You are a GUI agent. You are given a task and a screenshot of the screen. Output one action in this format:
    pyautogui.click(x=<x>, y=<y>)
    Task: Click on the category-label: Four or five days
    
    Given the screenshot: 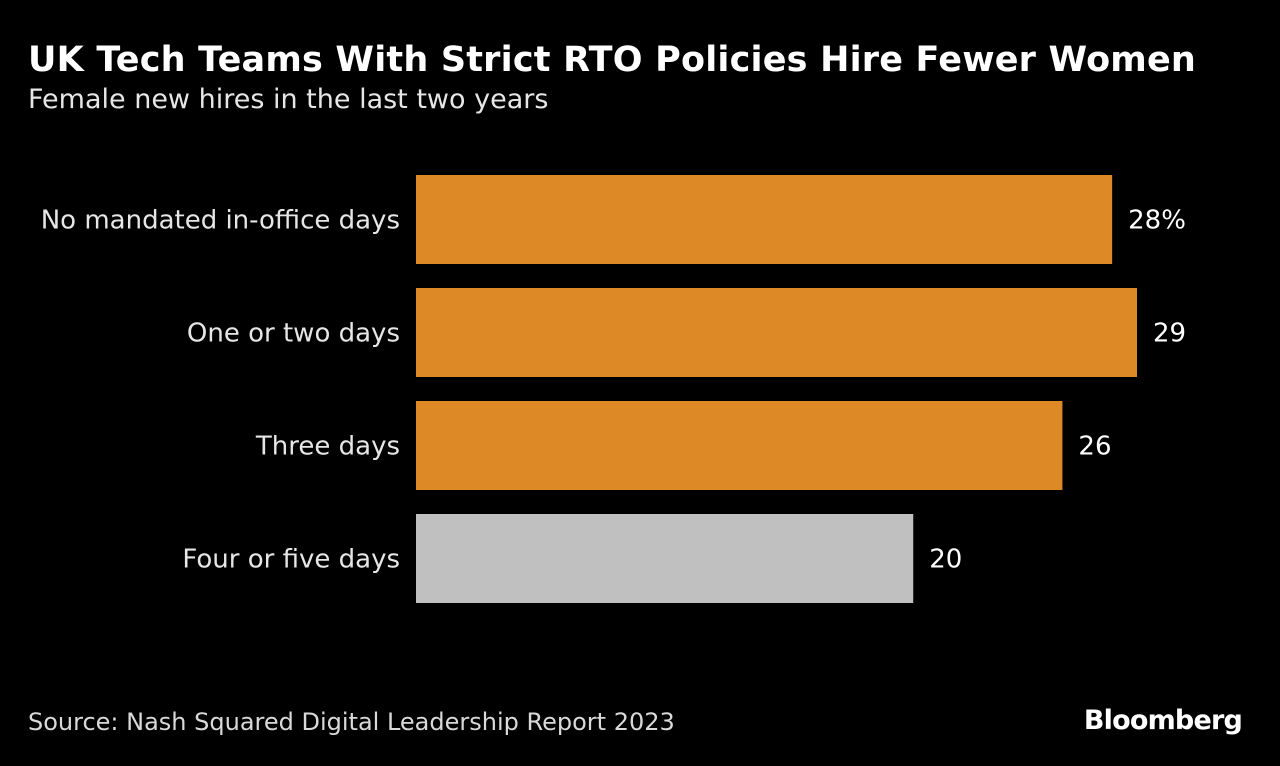 What is the action you would take?
    pyautogui.click(x=291, y=560)
    